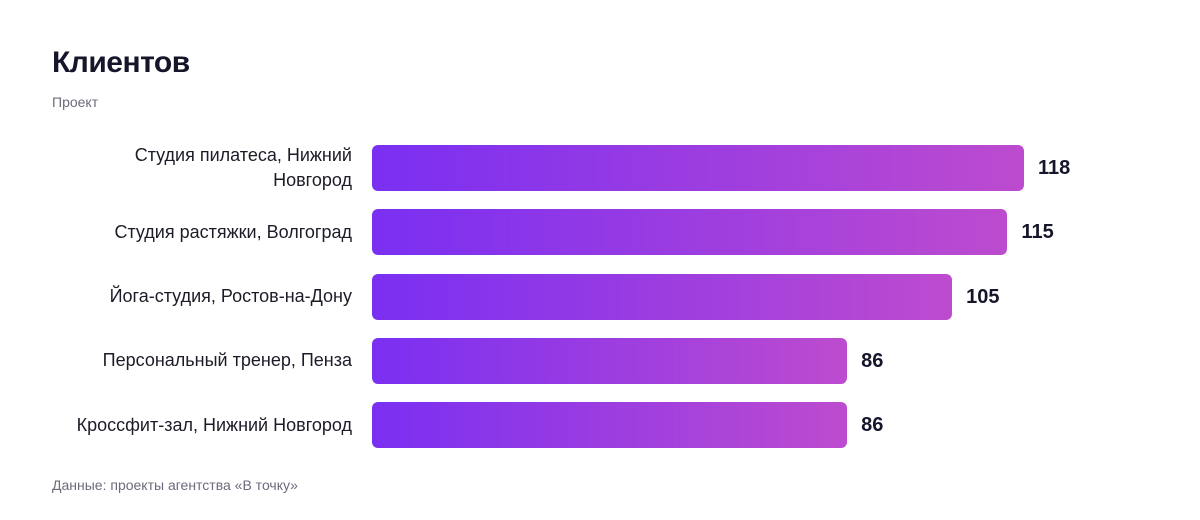 This screenshot has width=1200, height=520. What do you see at coordinates (983, 296) in the screenshot?
I see `value-label: 105` at bounding box center [983, 296].